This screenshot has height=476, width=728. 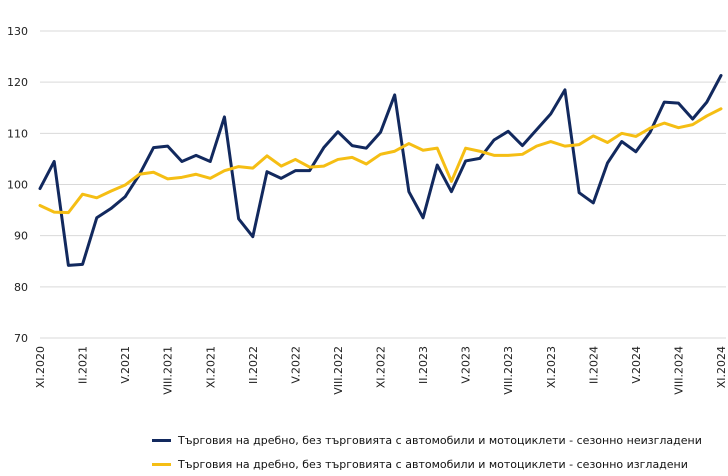 I want to click on x-tick-label-VIII.2024: VIII.2024, so click(x=678, y=370).